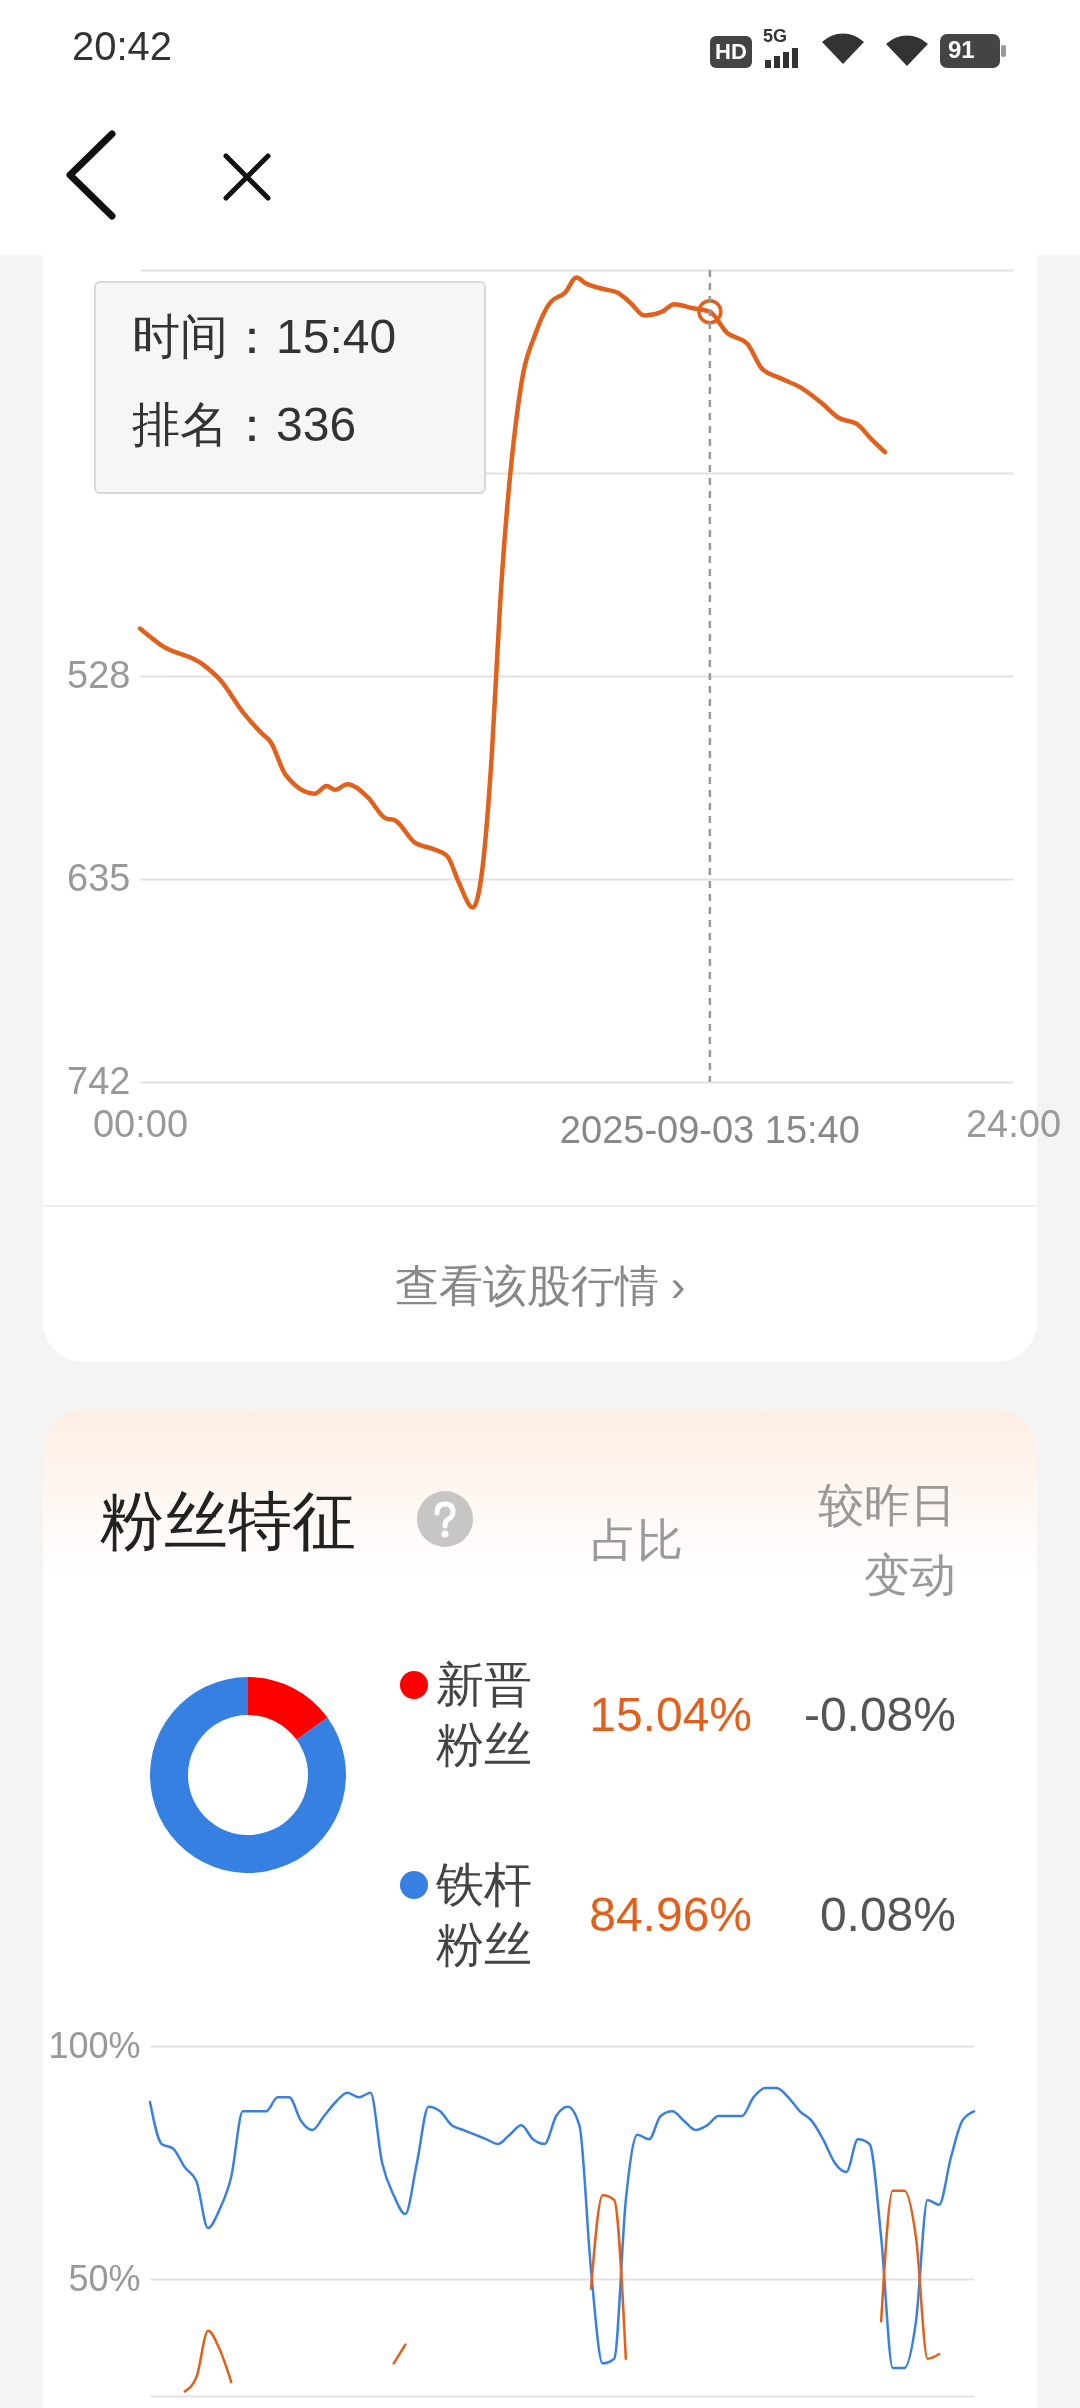  What do you see at coordinates (670, 1914) in the screenshot?
I see `data-label: 84.96%` at bounding box center [670, 1914].